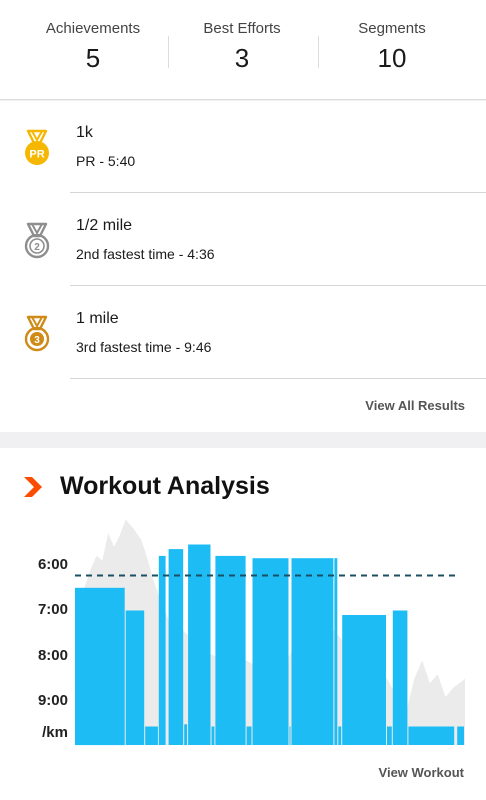  Describe the element at coordinates (33, 487) in the screenshot. I see `chevron-right-icon` at that location.